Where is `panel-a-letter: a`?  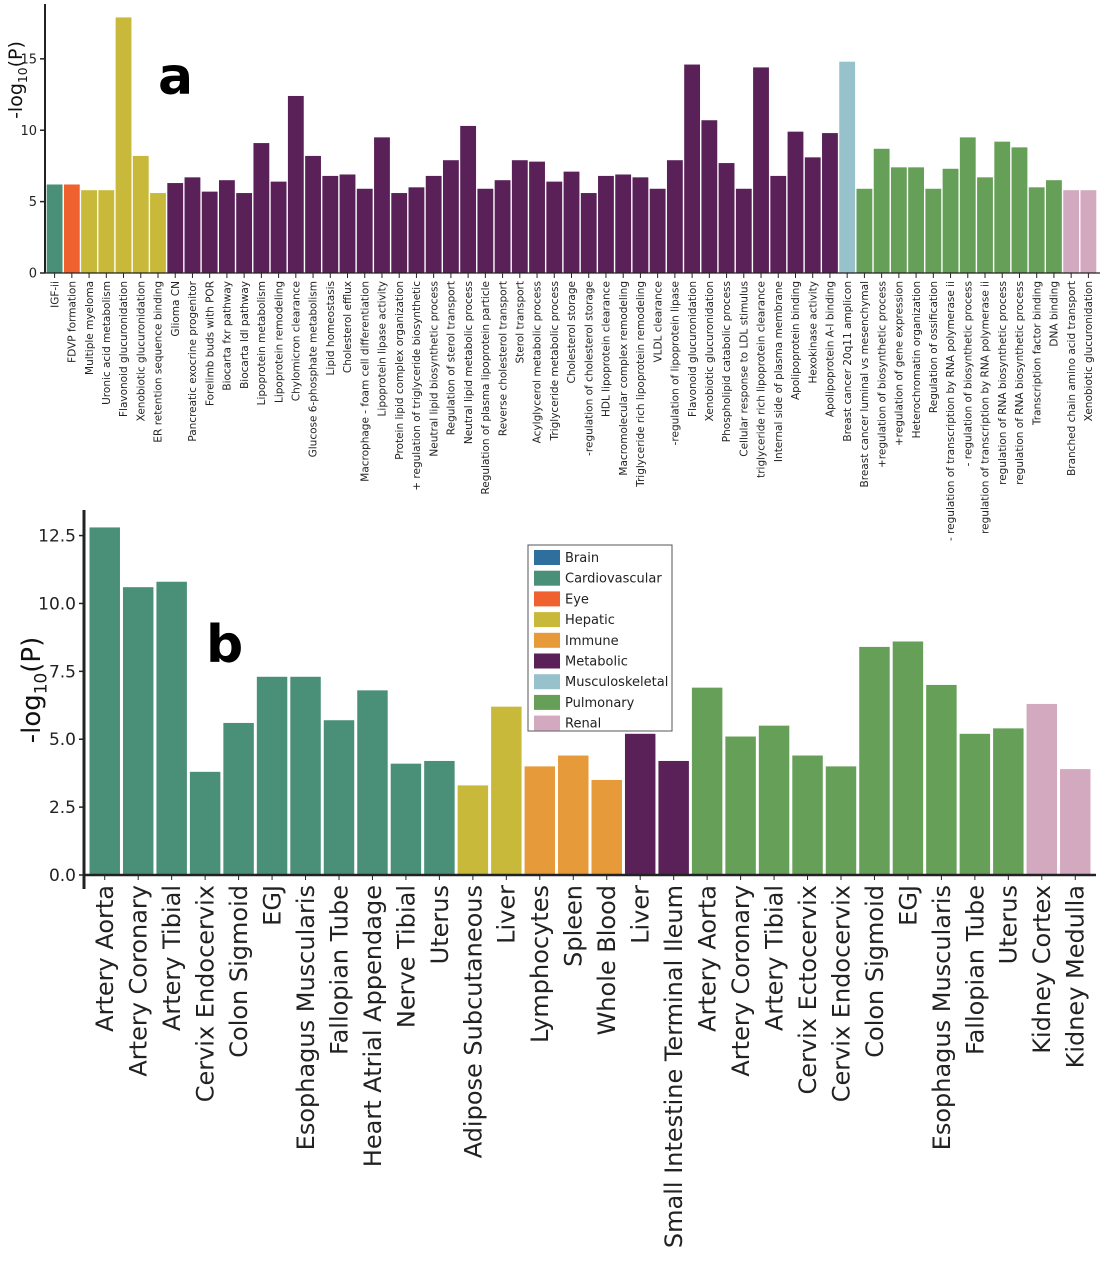 panel-a-letter: a is located at coordinates (175, 77).